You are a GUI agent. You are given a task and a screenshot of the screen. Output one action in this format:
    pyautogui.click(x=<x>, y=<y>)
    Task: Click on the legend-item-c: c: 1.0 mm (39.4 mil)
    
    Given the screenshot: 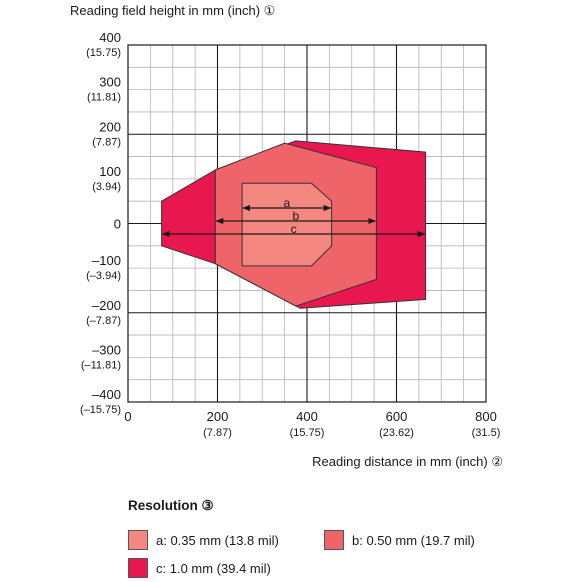 What is the action you would take?
    pyautogui.click(x=199, y=568)
    